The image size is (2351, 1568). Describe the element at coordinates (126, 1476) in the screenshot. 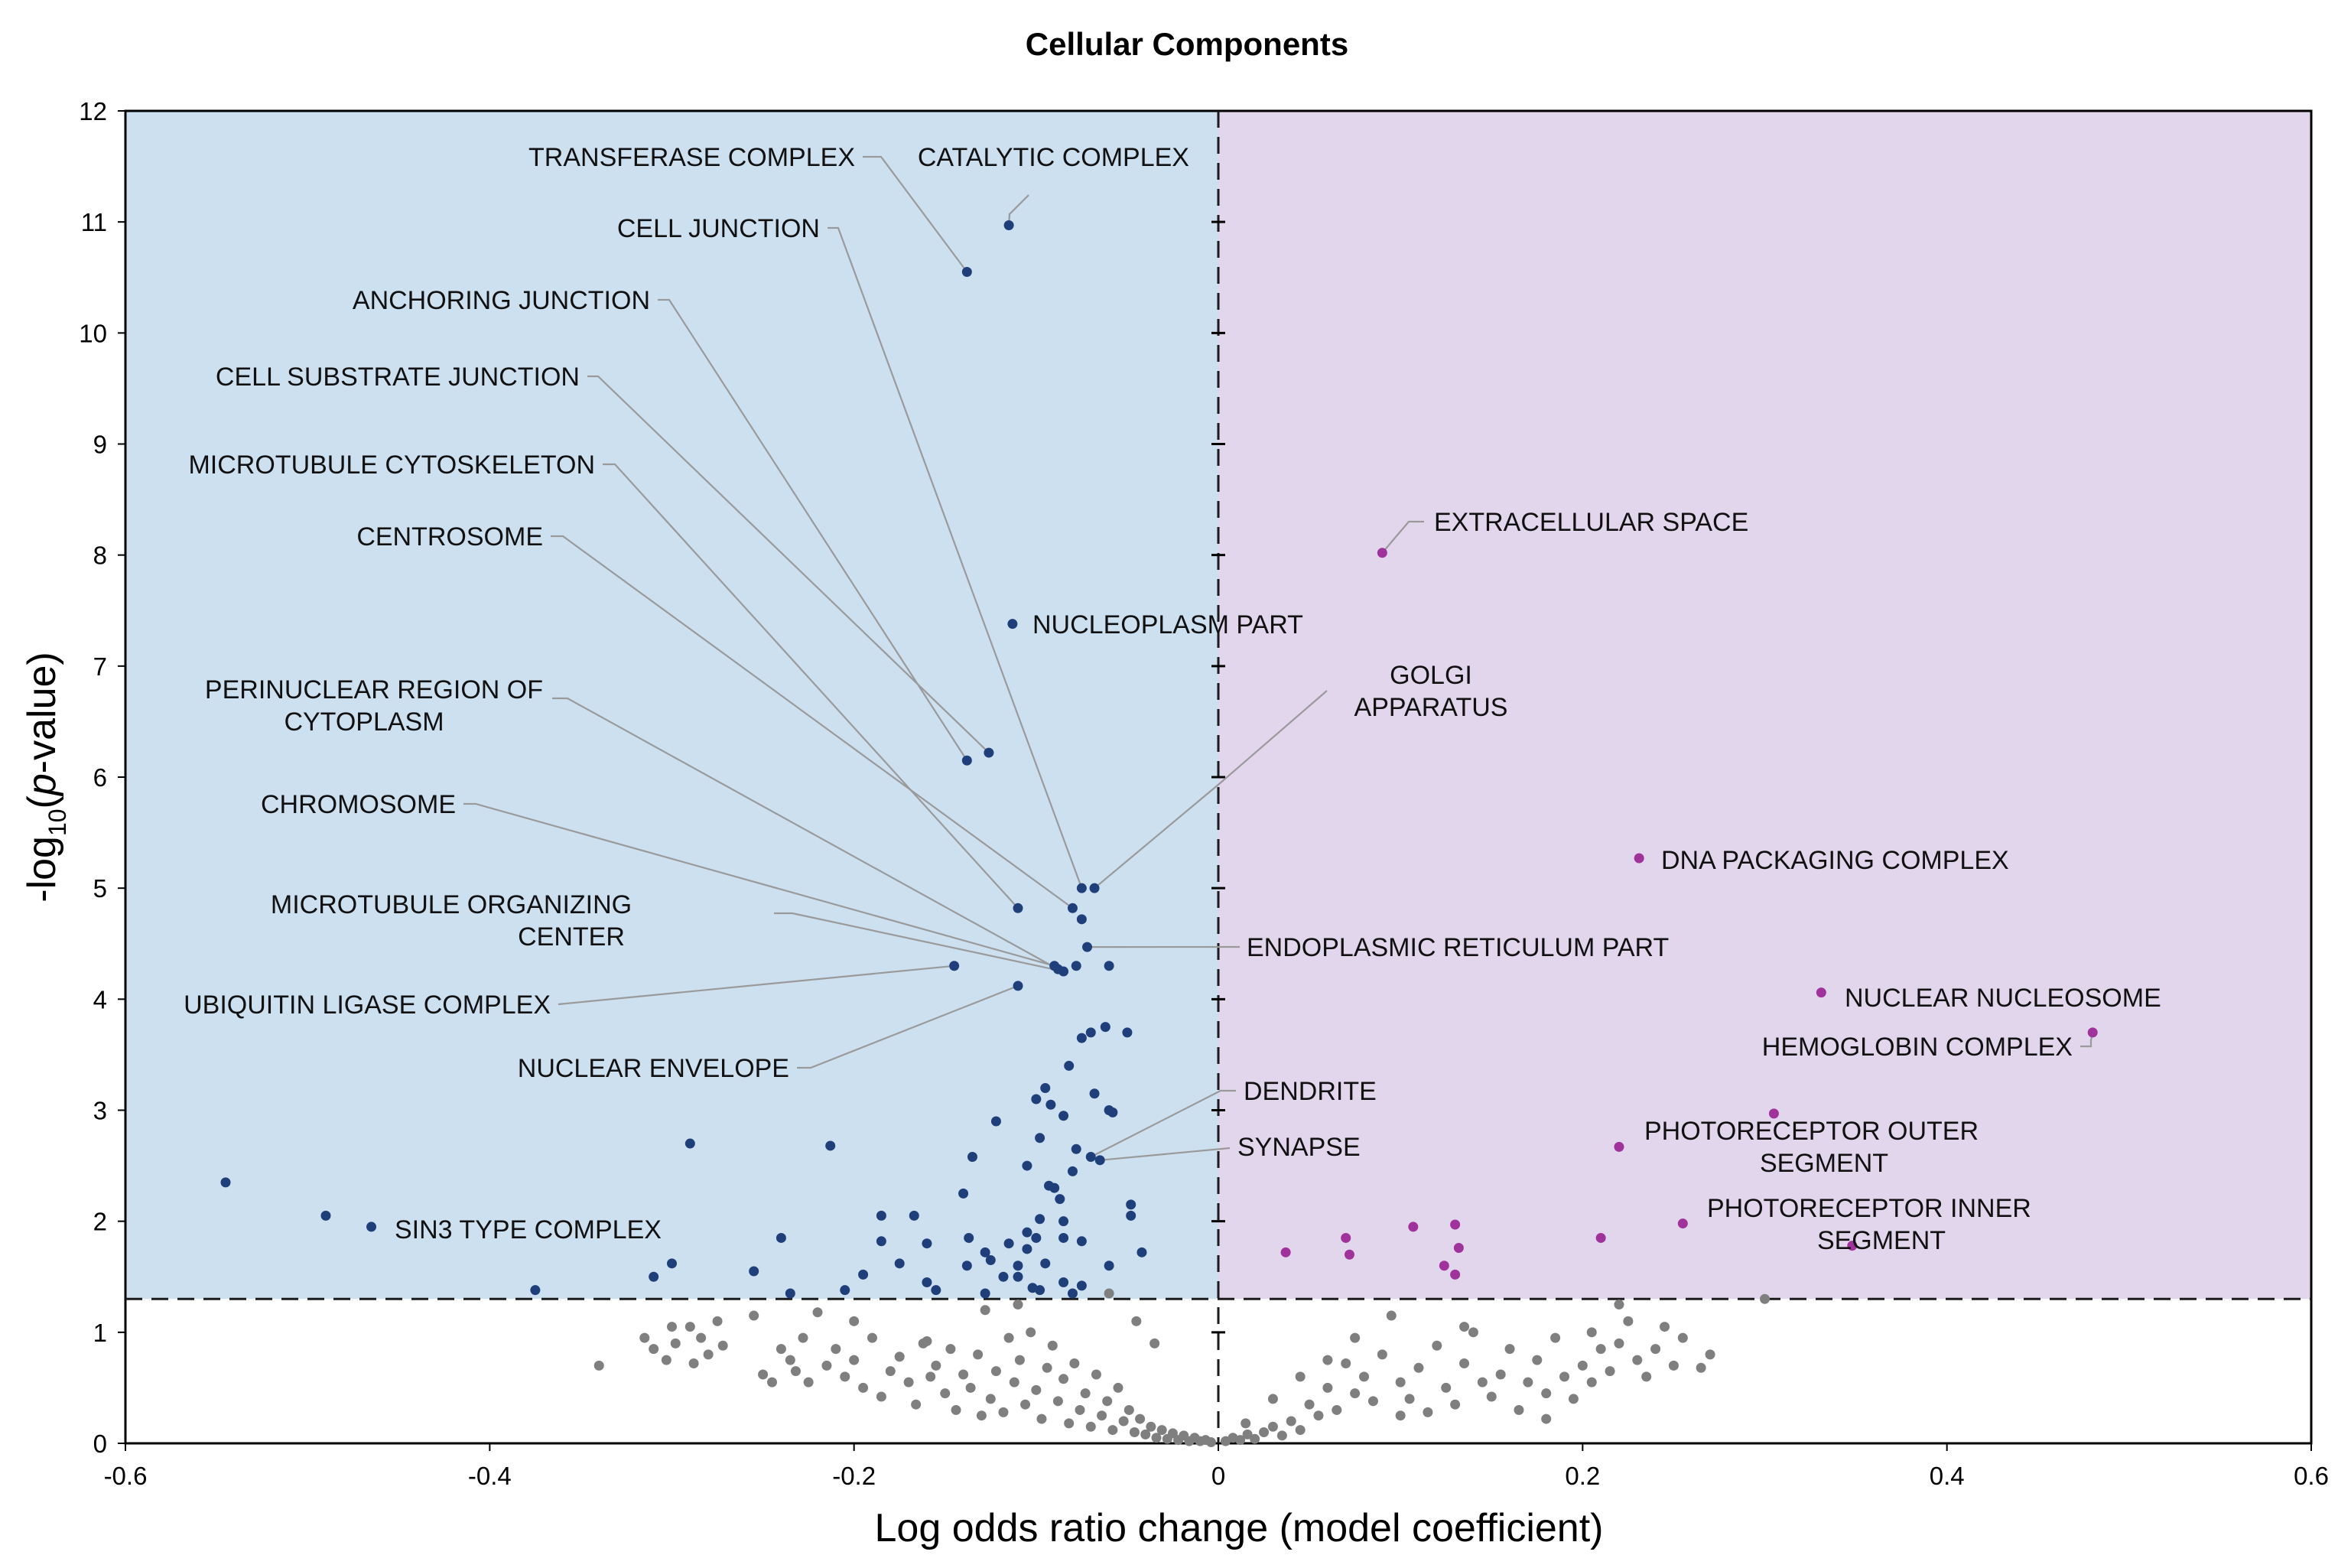

I see `x-tick-label: -0.6` at that location.